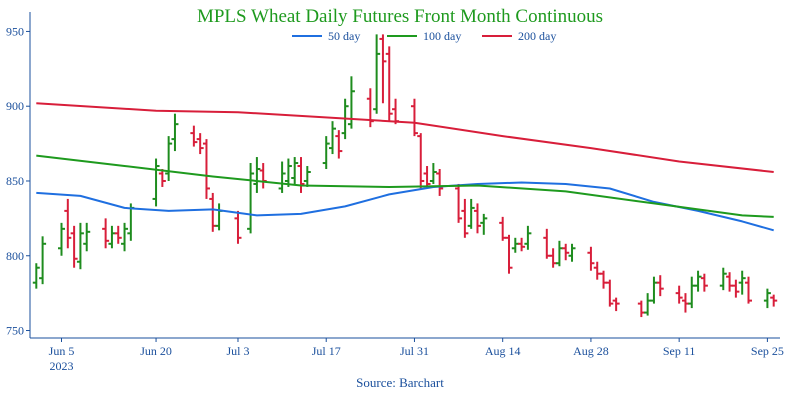 This screenshot has width=800, height=400. Describe the element at coordinates (591, 351) in the screenshot. I see `x-tick-label: Aug 28` at that location.